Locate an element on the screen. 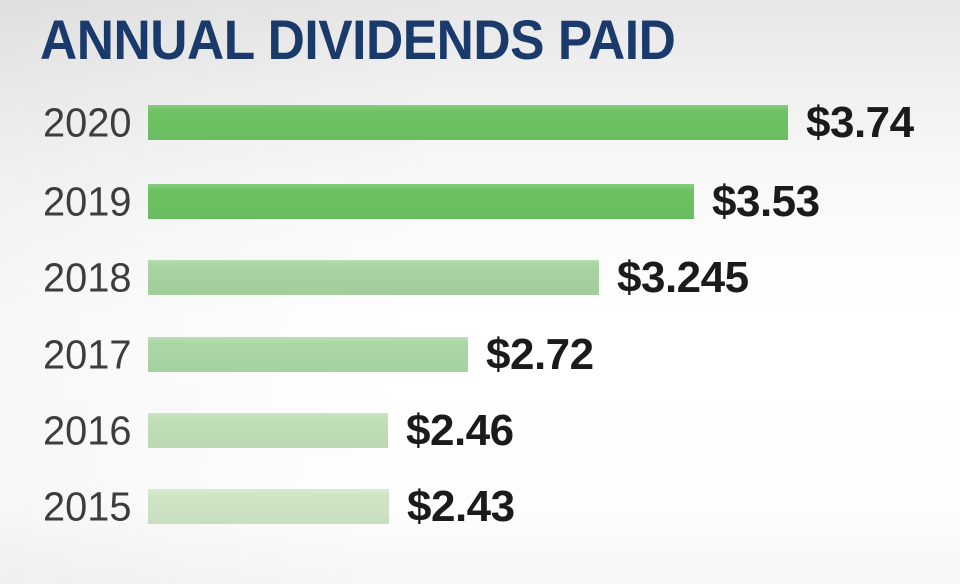 The image size is (960, 584). year-label: 2019 is located at coordinates (87, 201).